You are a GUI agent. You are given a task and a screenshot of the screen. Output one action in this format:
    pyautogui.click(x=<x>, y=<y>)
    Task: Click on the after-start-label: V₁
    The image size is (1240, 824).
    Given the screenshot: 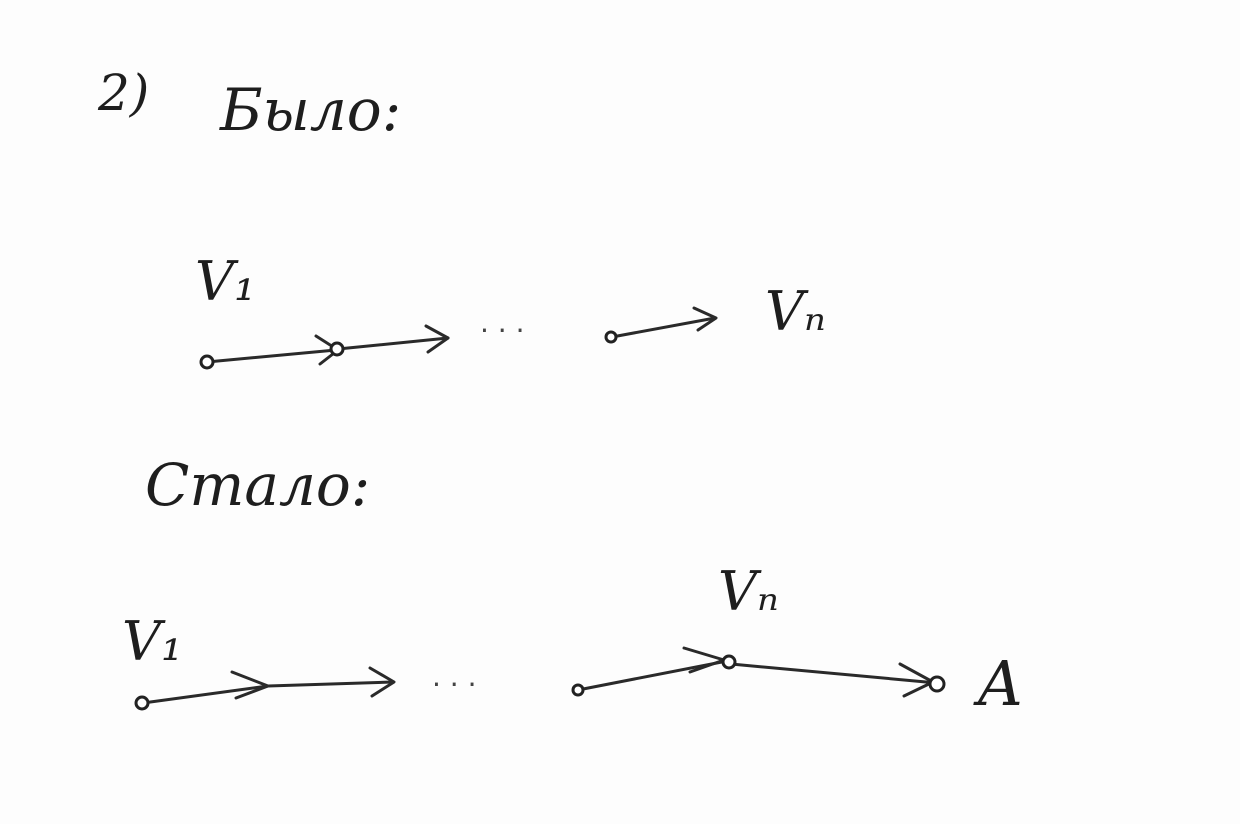 What is the action you would take?
    pyautogui.click(x=152, y=641)
    